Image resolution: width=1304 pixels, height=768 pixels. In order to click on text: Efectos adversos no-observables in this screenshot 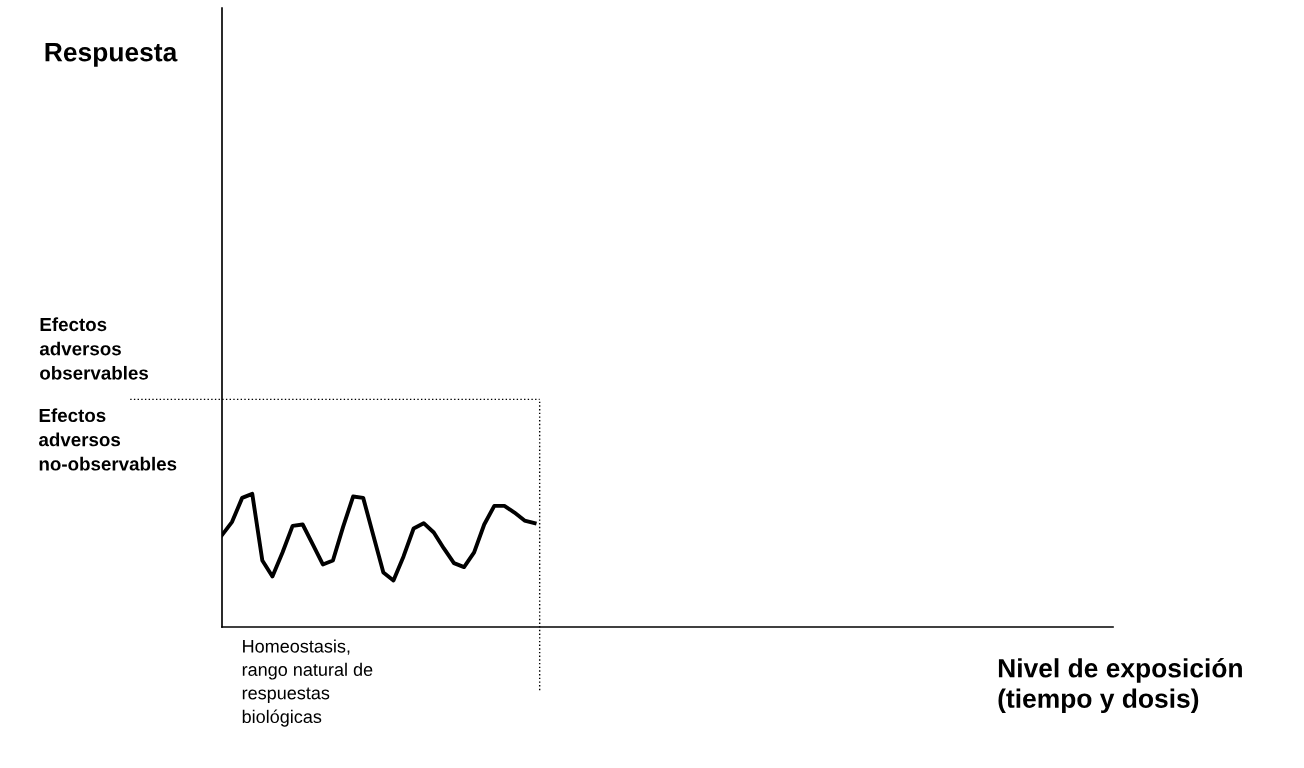, I will do `click(108, 439)`.